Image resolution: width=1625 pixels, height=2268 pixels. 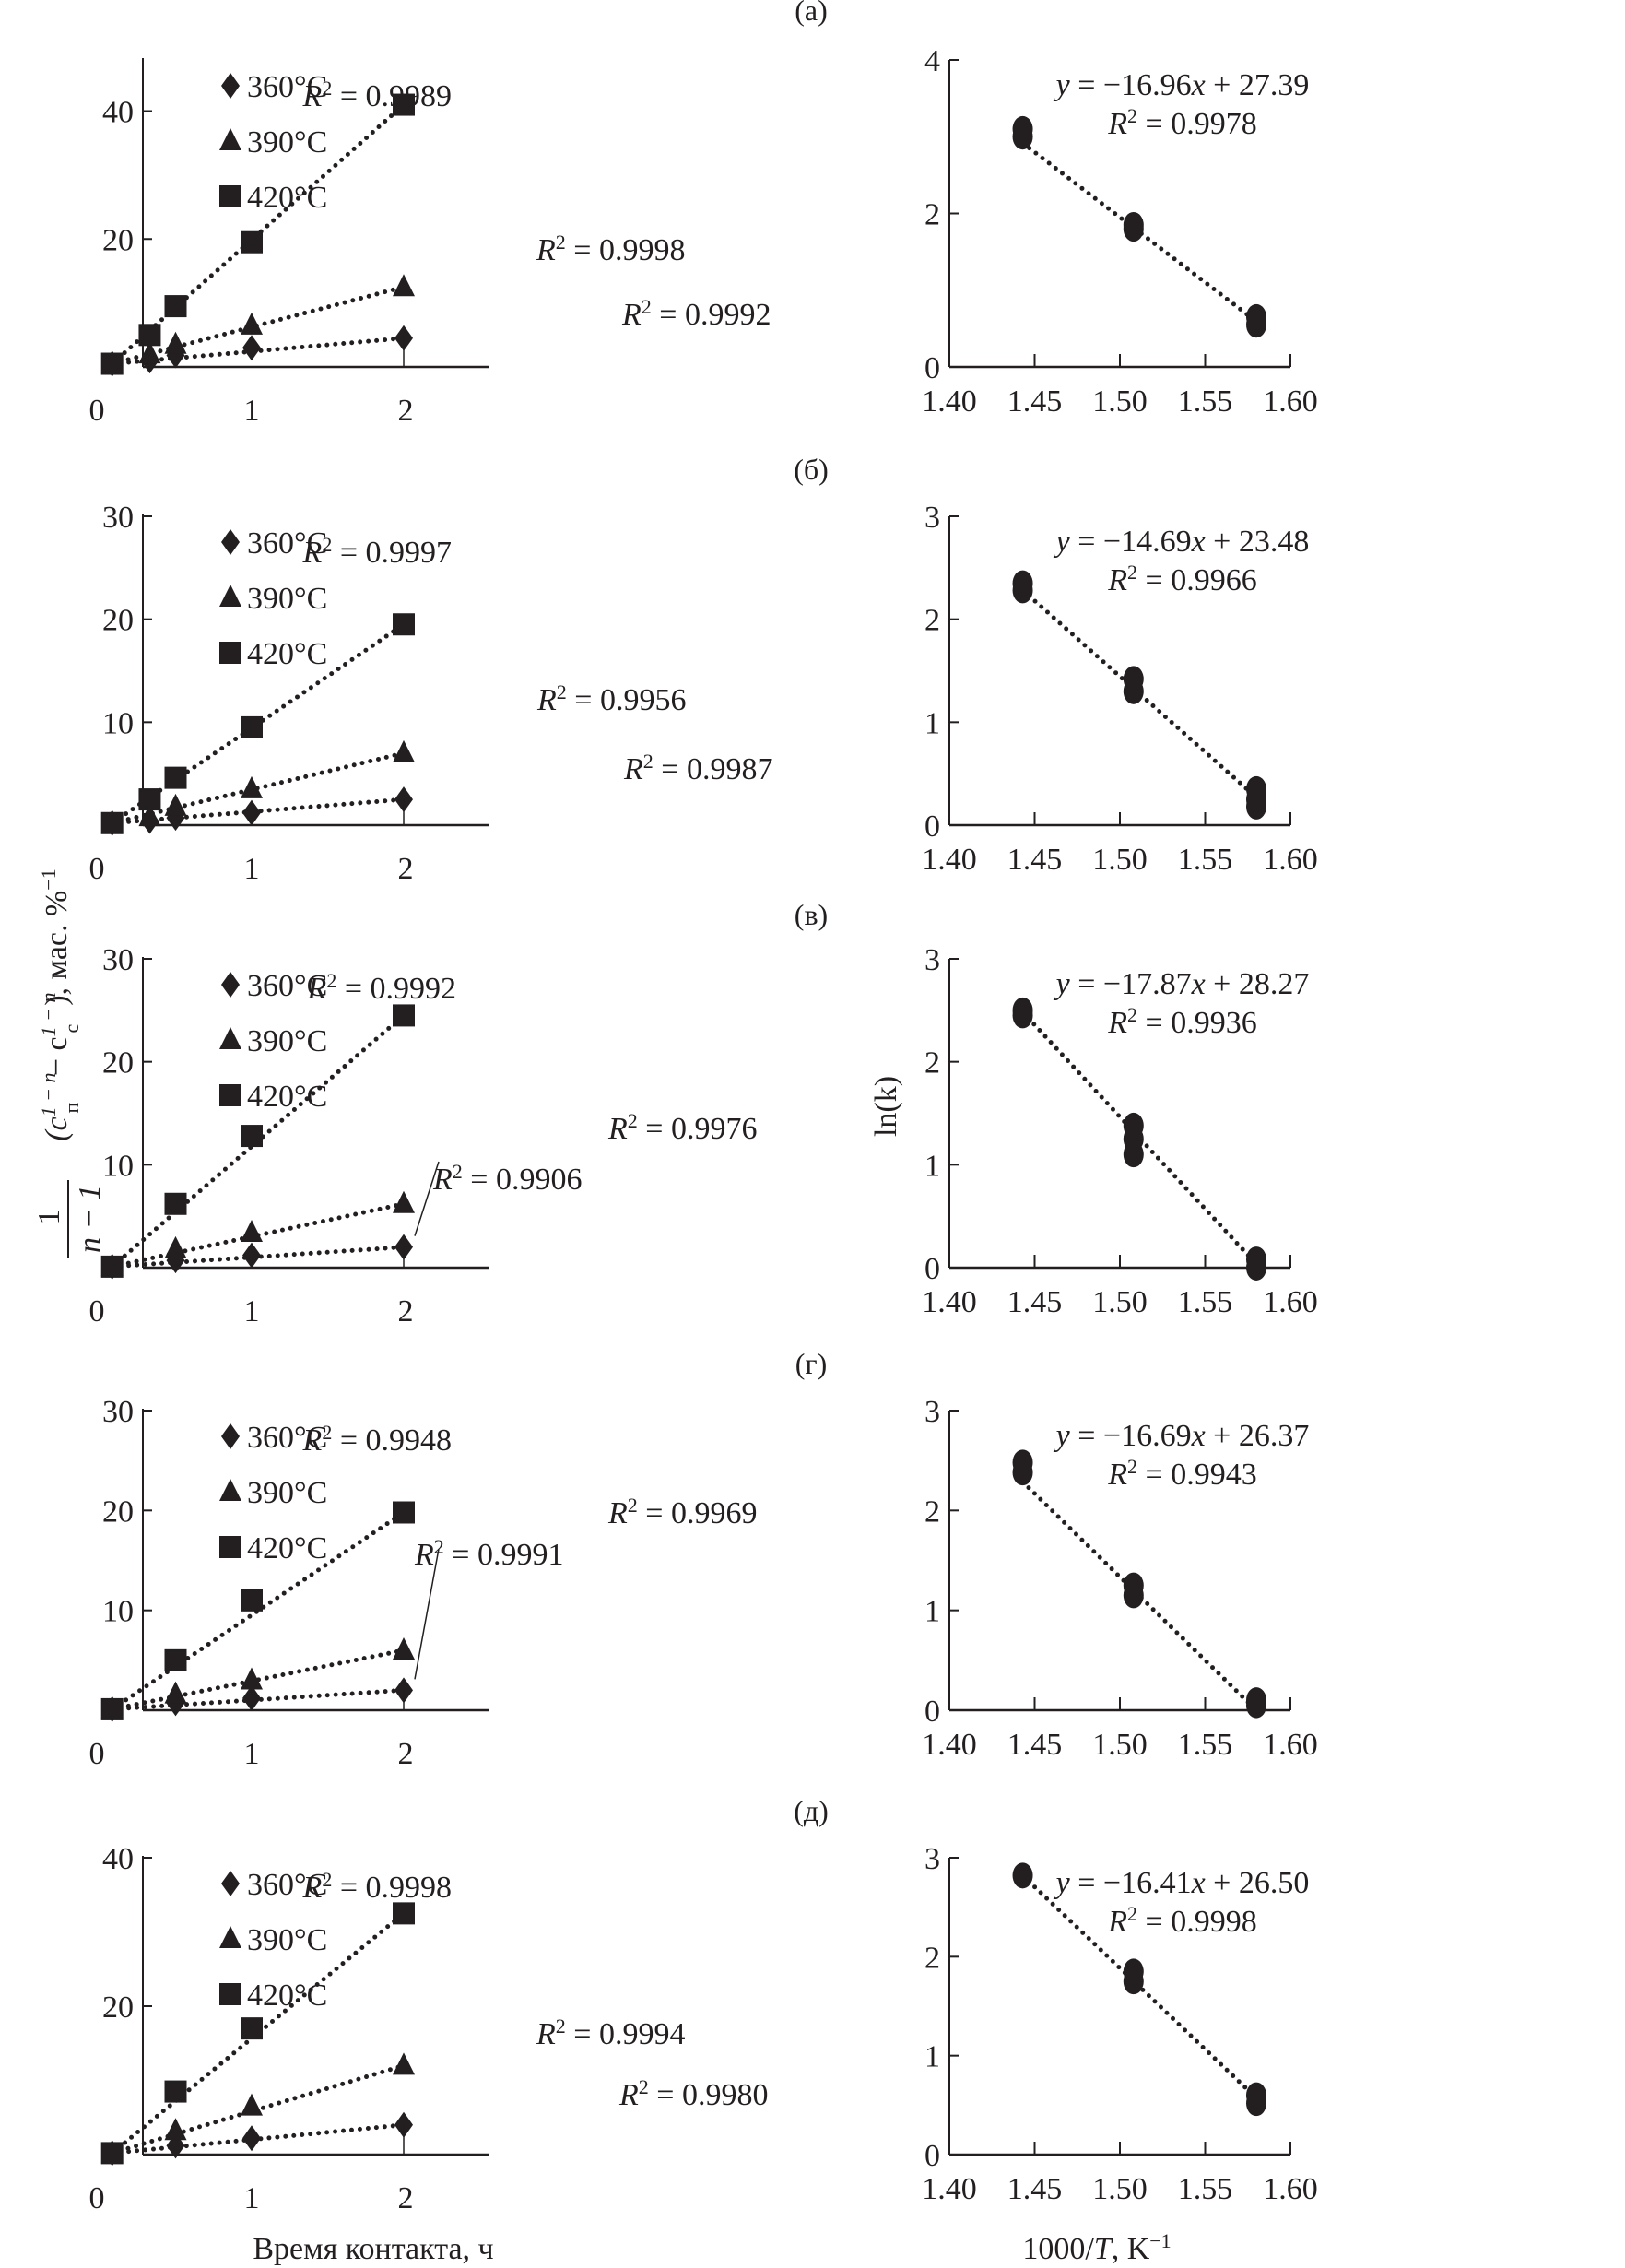 What do you see at coordinates (341, 1218) in the screenshot?
I see `series-390C: R2 = 0.9906` at bounding box center [341, 1218].